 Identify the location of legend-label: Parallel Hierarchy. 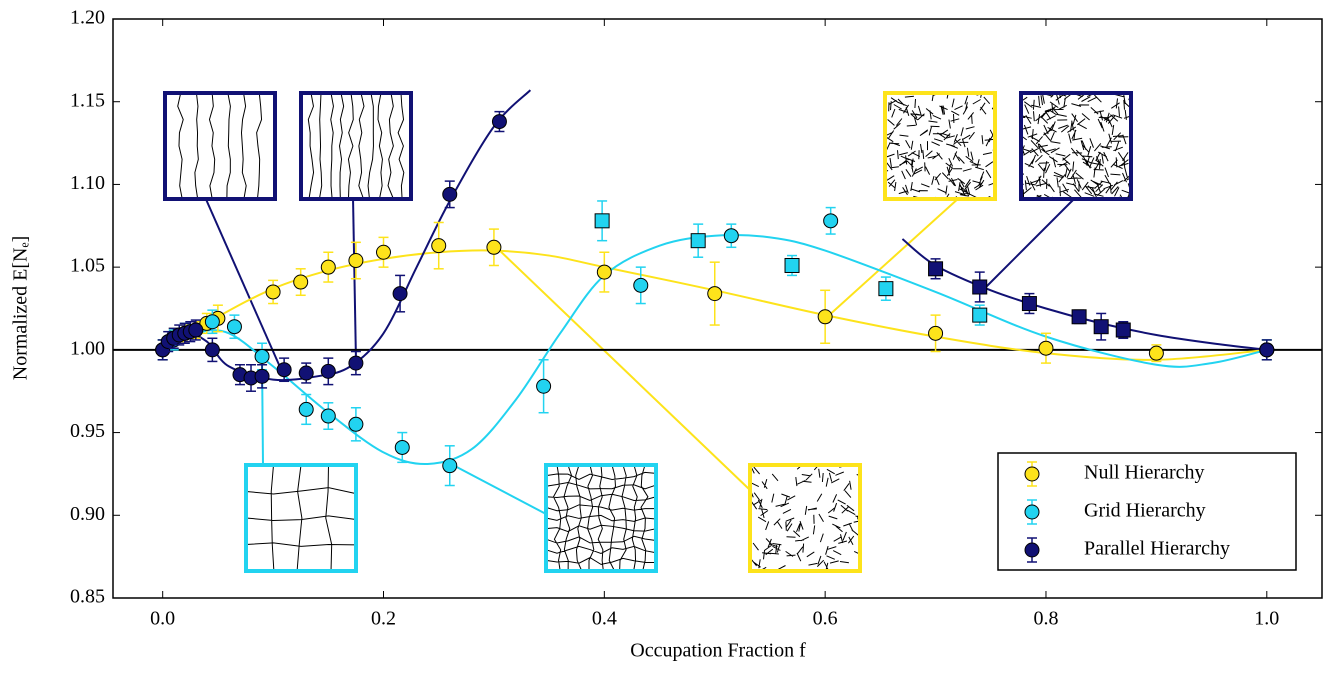
(1157, 549).